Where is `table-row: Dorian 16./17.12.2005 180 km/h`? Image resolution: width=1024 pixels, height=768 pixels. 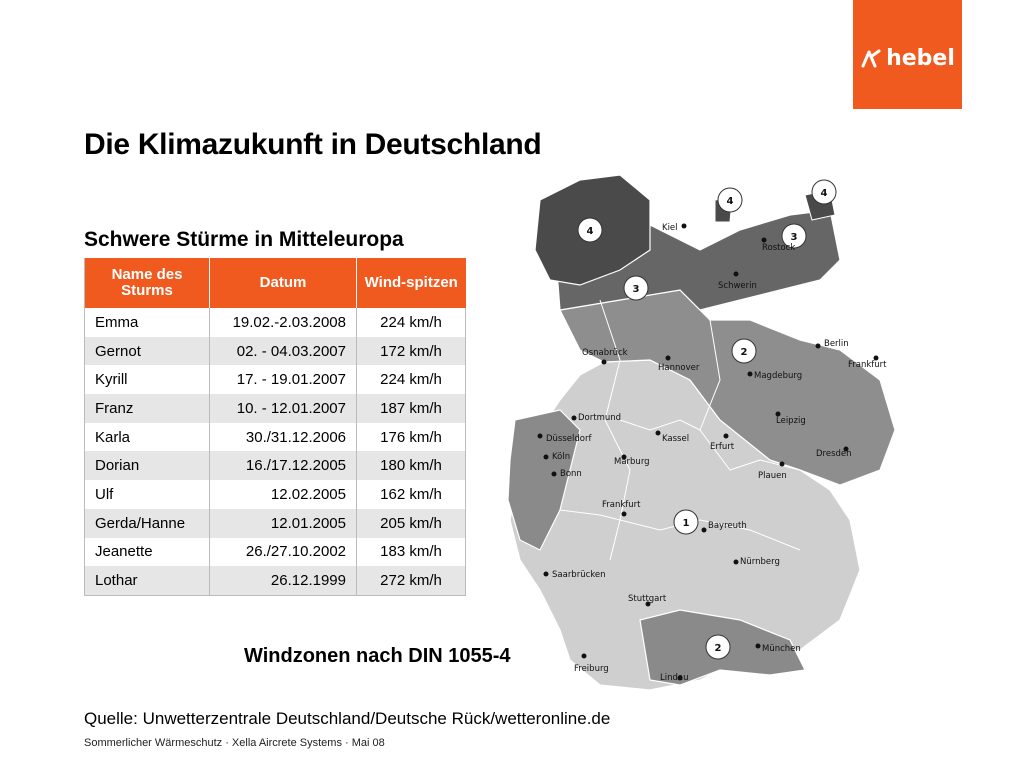
table-row: Dorian 16./17.12.2005 180 km/h is located at coordinates (275, 466).